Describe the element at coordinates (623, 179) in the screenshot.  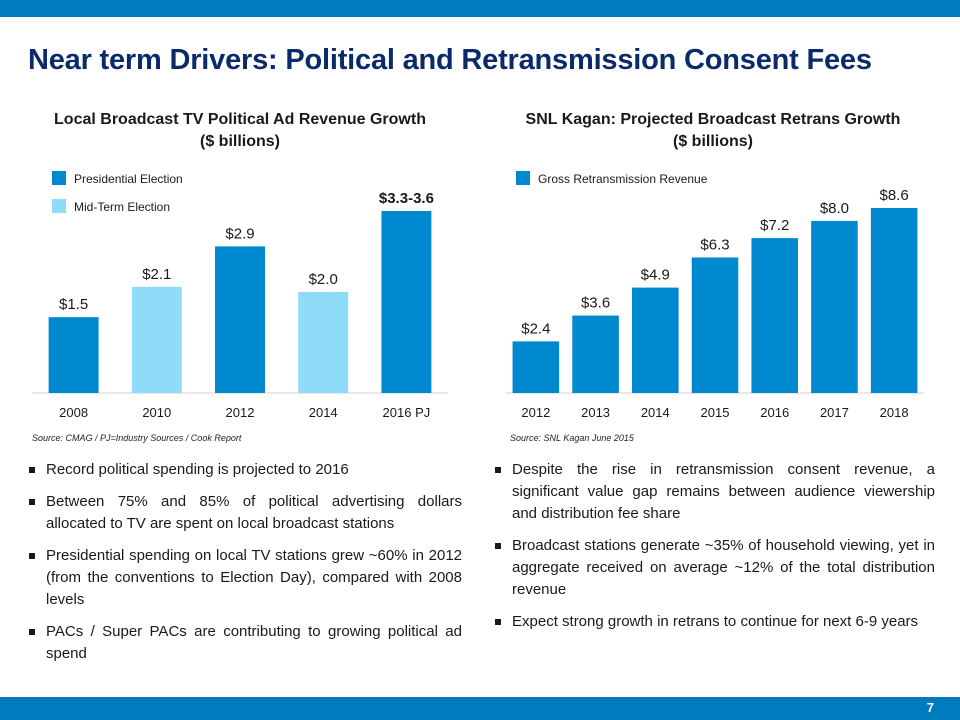
I see `right-chart-legend-label: Gross Retransmission Revenue` at that location.